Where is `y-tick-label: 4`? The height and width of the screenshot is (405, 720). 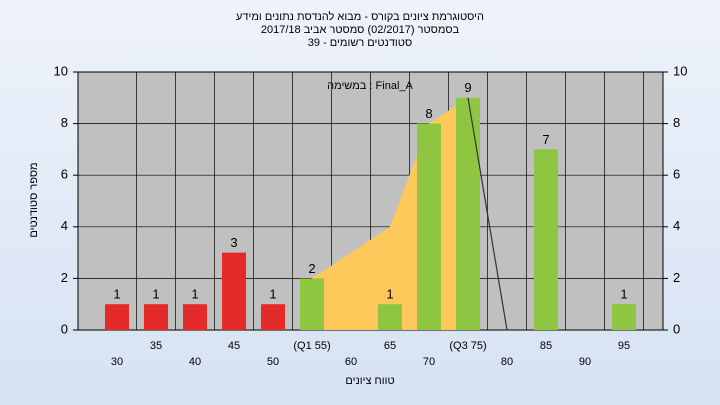
y-tick-label: 4 is located at coordinates (64, 225).